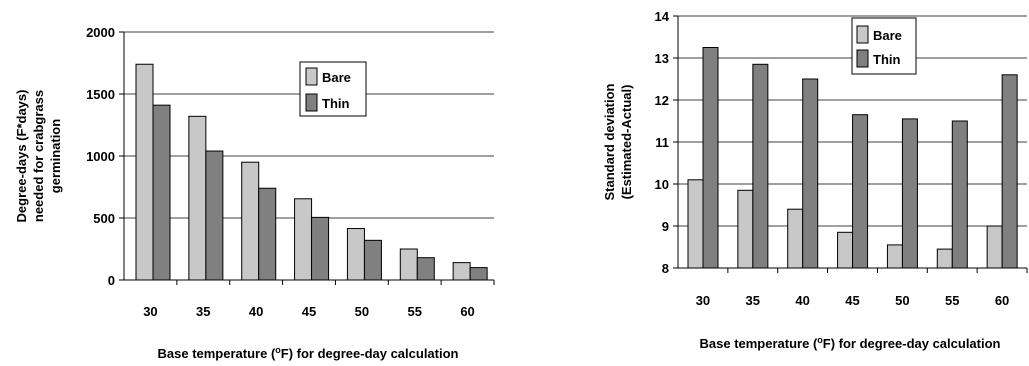 This screenshot has width=1029, height=366. I want to click on y-tick-label: 0, so click(111, 280).